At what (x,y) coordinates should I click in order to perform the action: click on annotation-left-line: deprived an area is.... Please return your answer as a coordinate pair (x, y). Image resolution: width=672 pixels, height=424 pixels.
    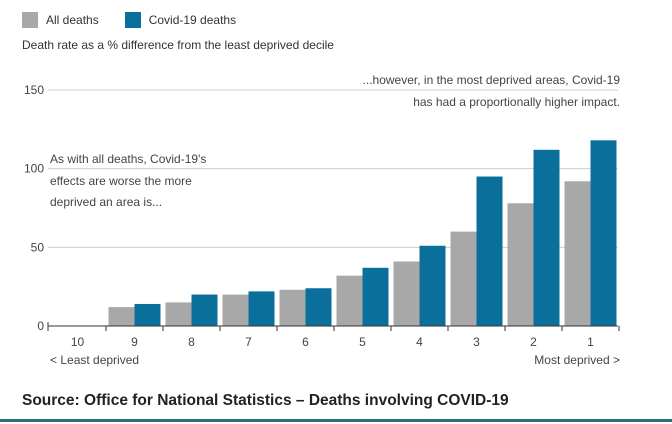
    Looking at the image, I should click on (106, 202).